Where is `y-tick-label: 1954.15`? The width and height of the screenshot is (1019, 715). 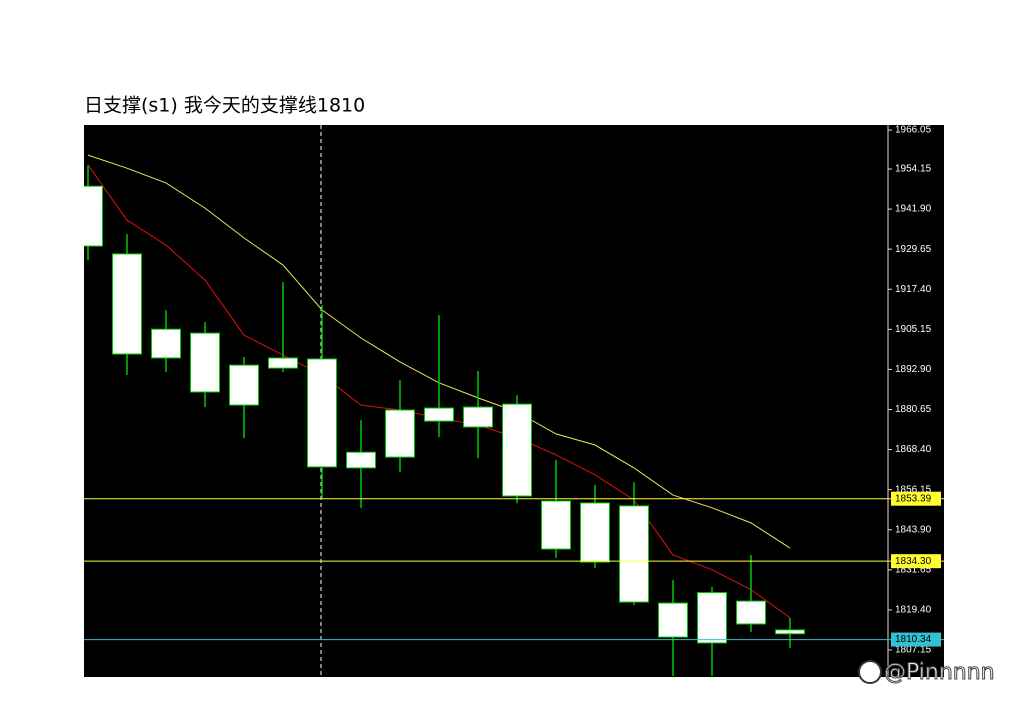
y-tick-label: 1954.15 is located at coordinates (913, 169).